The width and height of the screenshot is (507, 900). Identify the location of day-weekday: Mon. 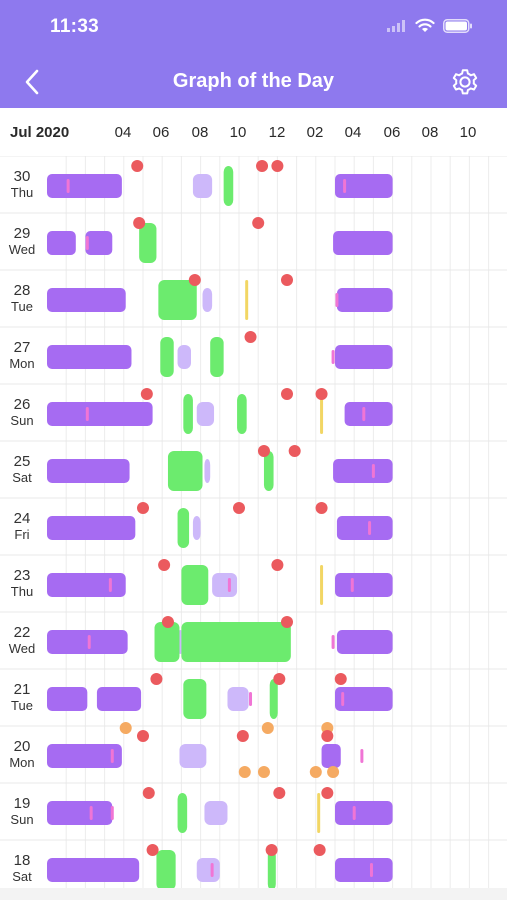
(22, 363).